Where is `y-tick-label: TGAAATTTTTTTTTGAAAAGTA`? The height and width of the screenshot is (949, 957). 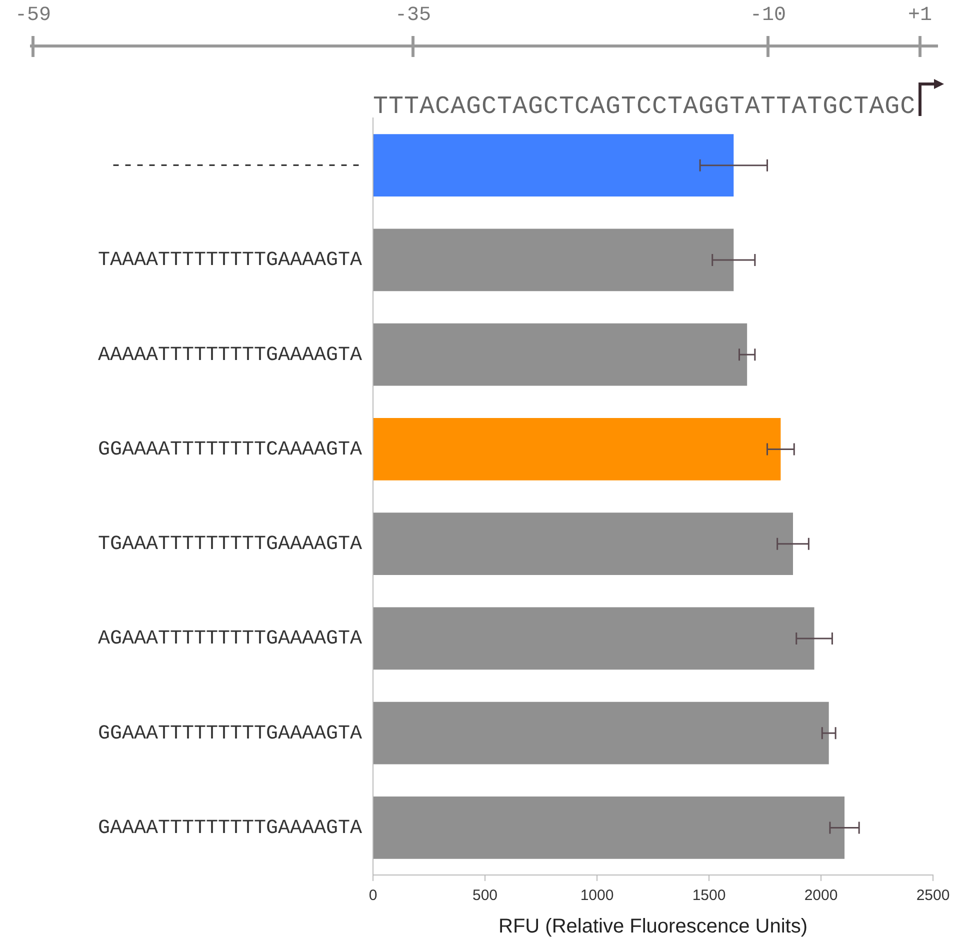
y-tick-label: TGAAATTTTTTTTTGAAAAGTA is located at coordinates (230, 544).